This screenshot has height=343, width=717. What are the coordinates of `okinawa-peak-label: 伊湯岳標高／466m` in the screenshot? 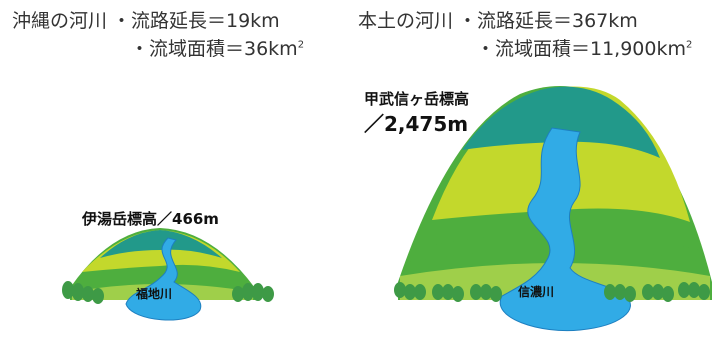 It's located at (150, 219).